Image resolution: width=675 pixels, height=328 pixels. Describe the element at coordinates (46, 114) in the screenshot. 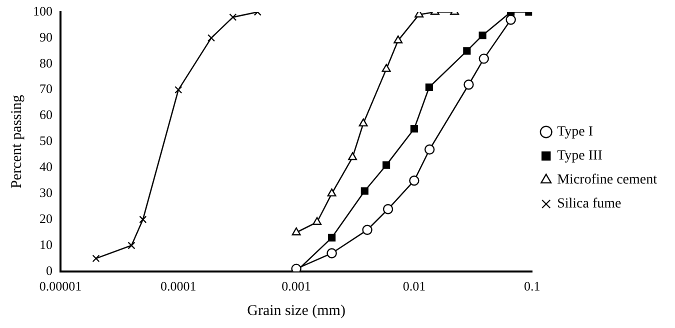

I see `y-tick-label: 60` at that location.